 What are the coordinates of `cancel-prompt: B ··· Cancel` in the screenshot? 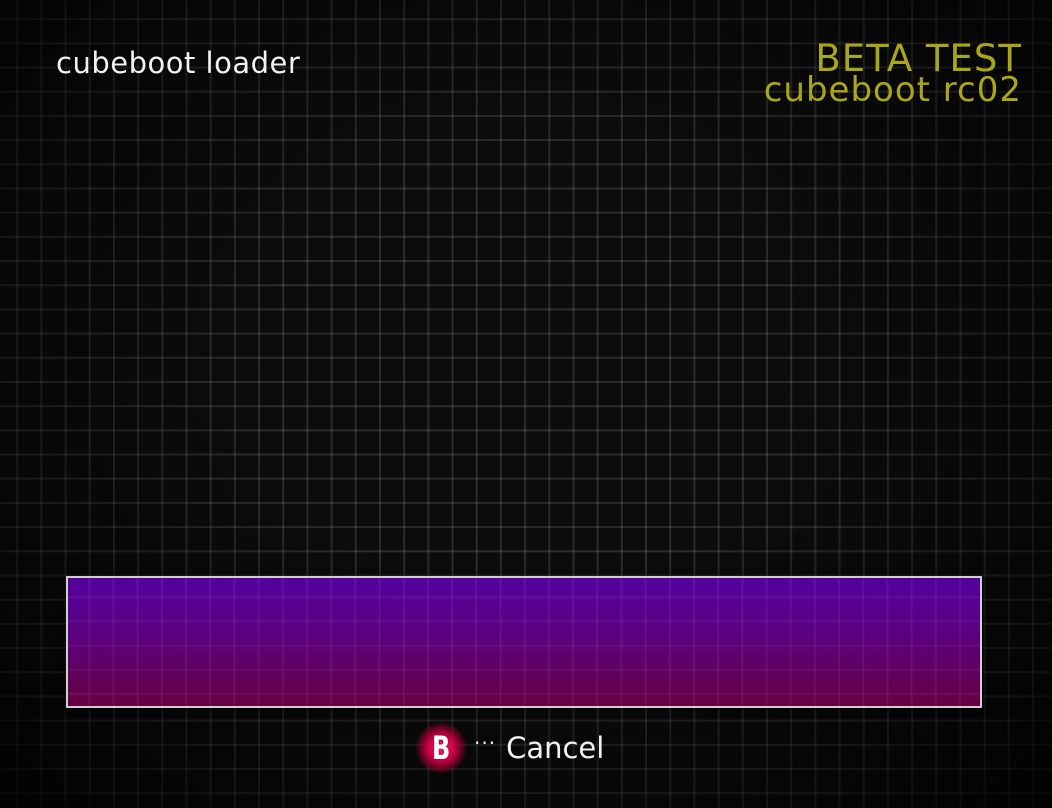 It's located at (510, 748).